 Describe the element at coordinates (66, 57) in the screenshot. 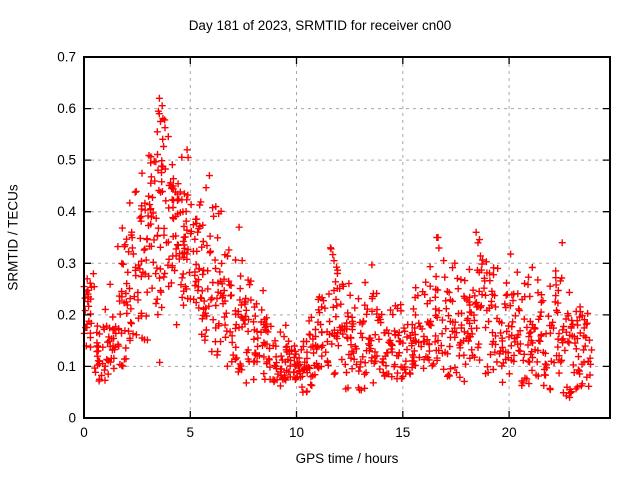

I see `svg-text: 0.7` at that location.